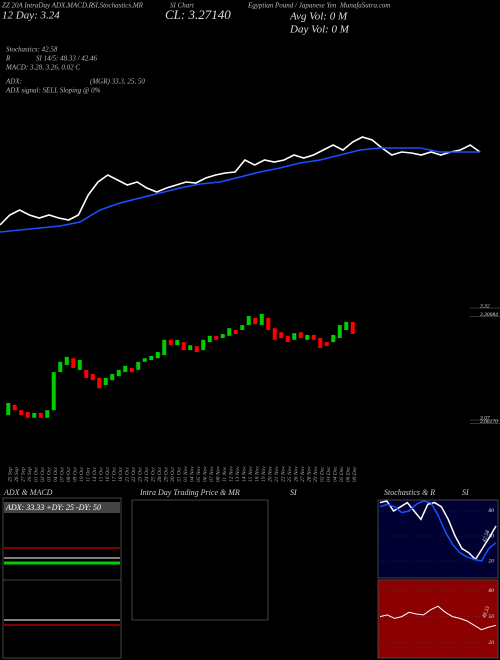 The height and width of the screenshot is (660, 500). What do you see at coordinates (342, 474) in the screenshot?
I see `x-tick-label: 05 Dec` at bounding box center [342, 474].